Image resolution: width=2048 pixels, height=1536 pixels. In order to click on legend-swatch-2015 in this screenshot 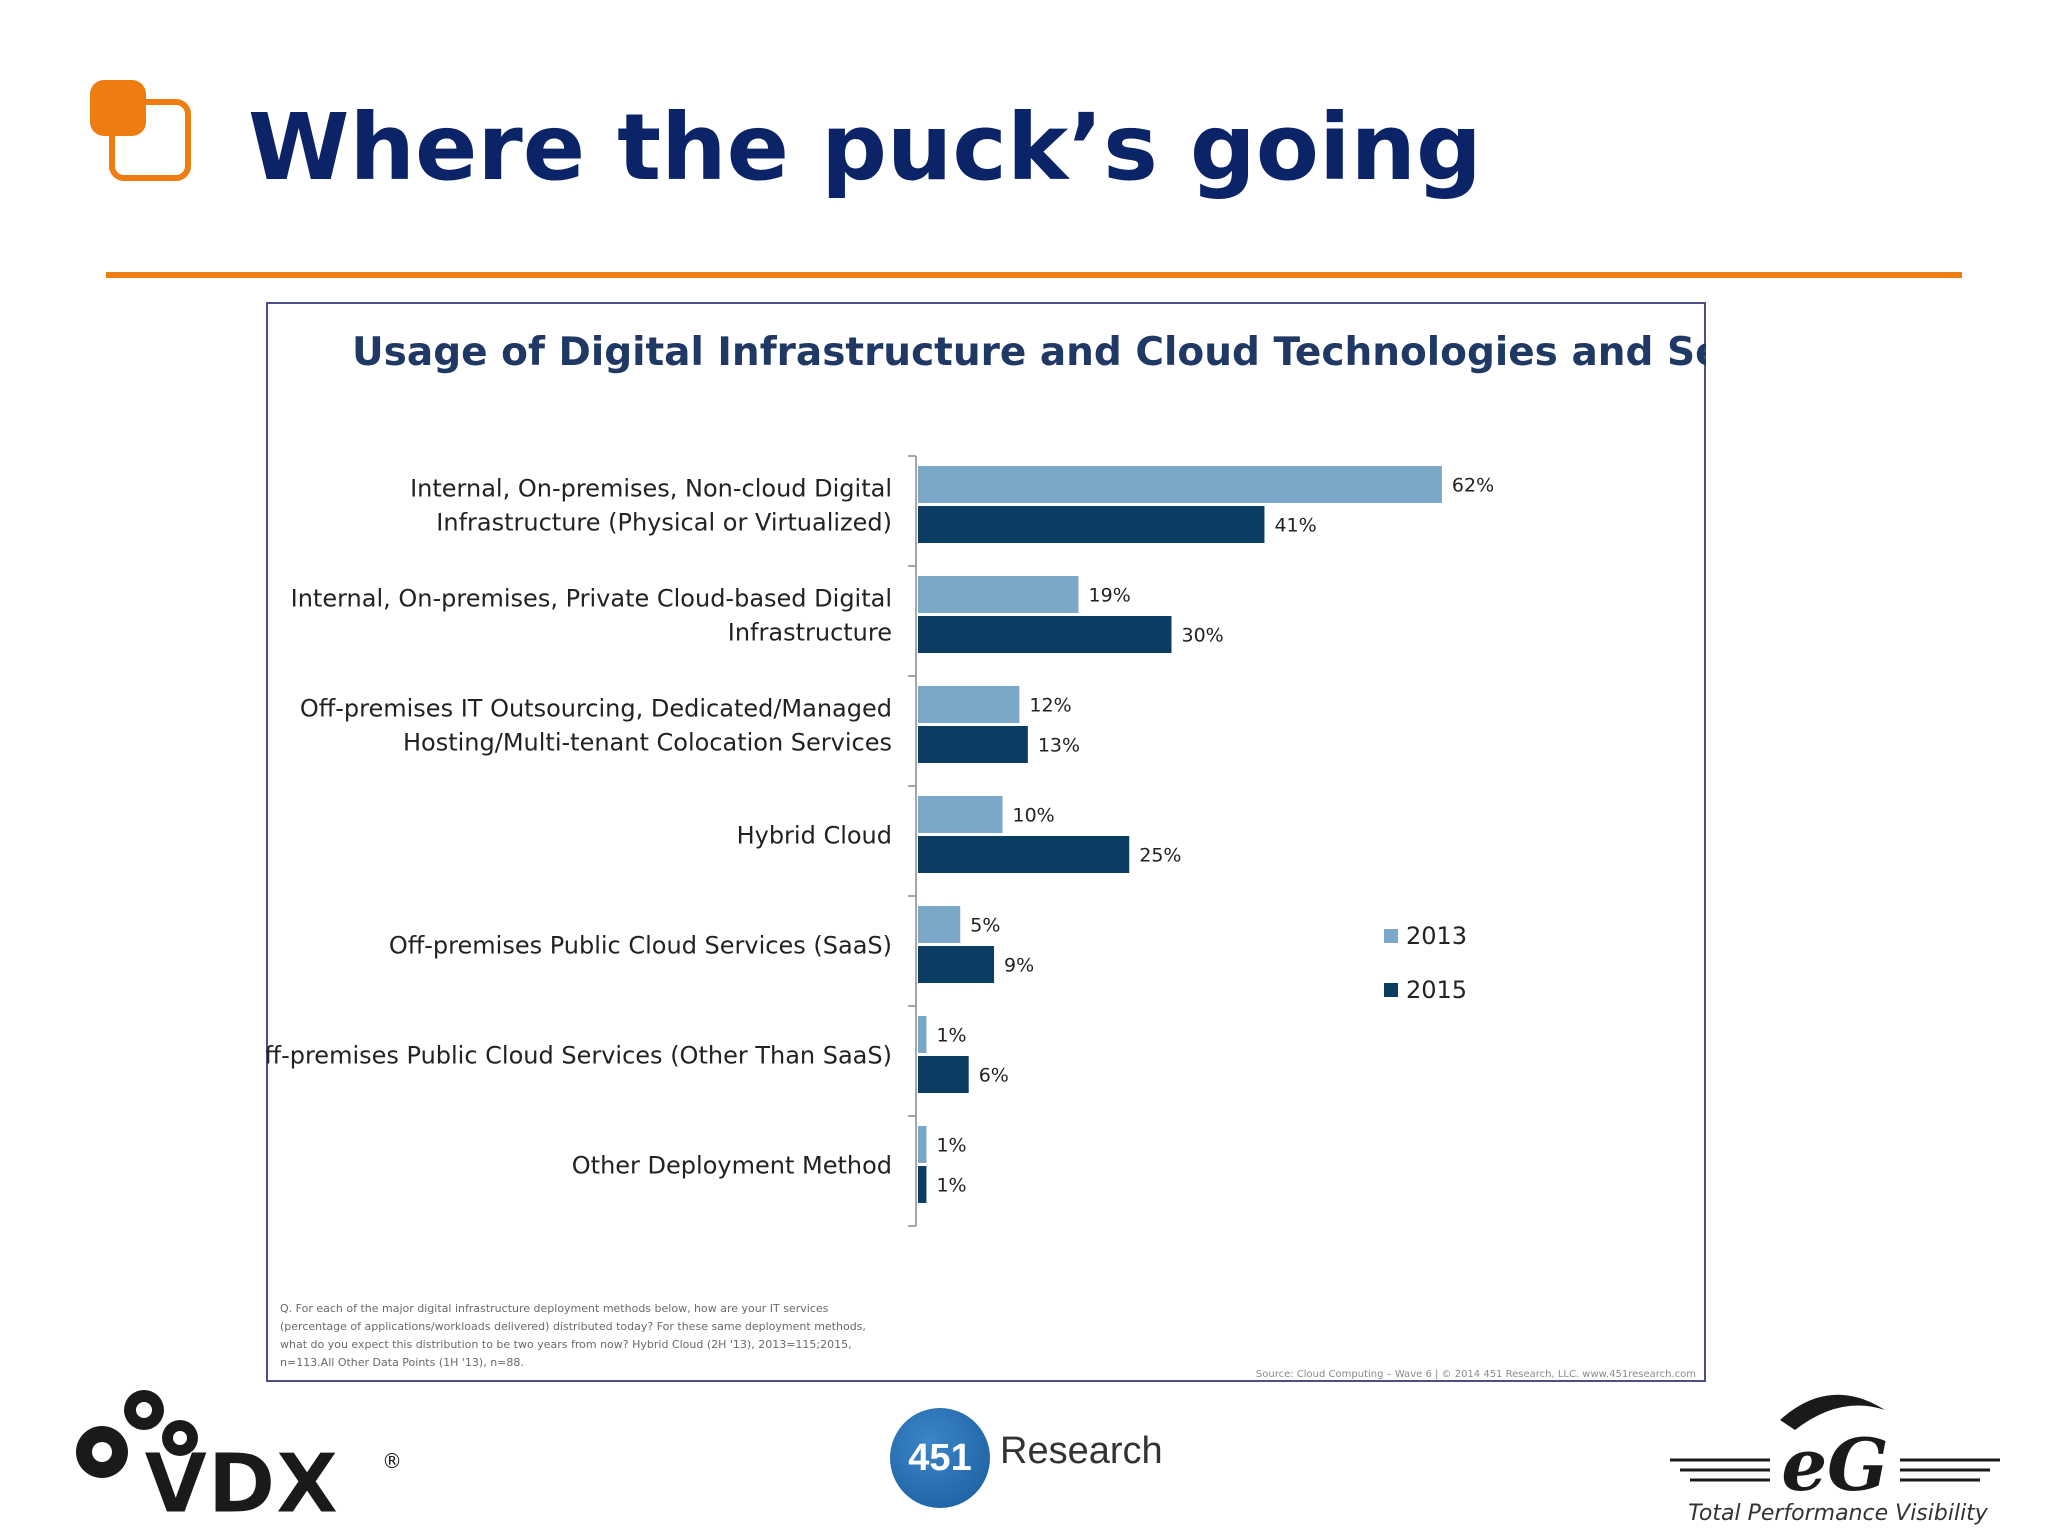, I will do `click(1391, 990)`.